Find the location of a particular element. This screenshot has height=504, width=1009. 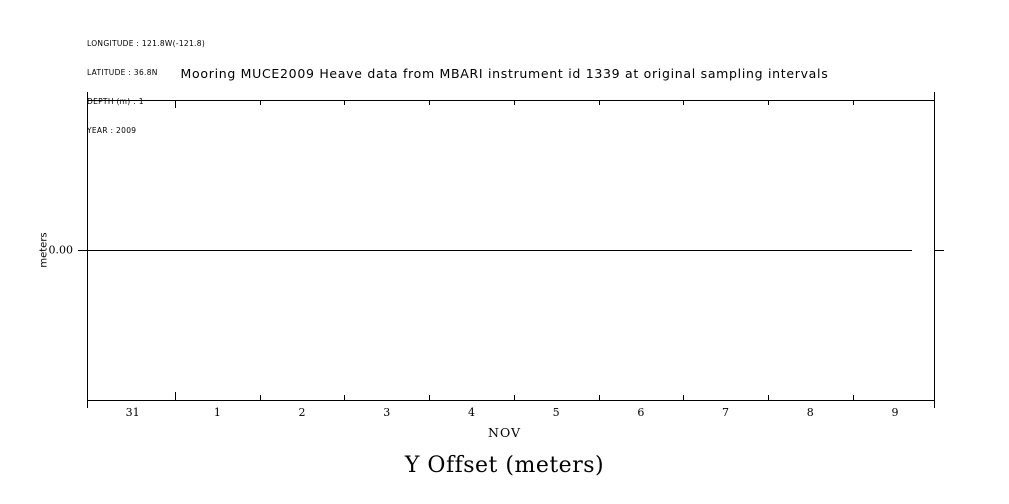

axis-top is located at coordinates (510, 100).